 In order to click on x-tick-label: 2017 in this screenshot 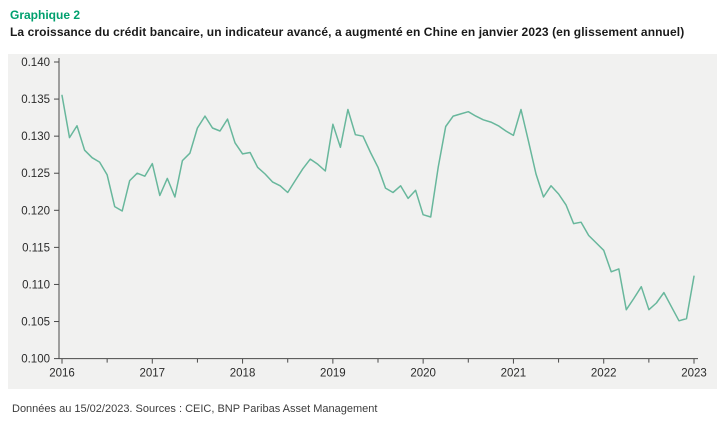, I will do `click(152, 374)`.